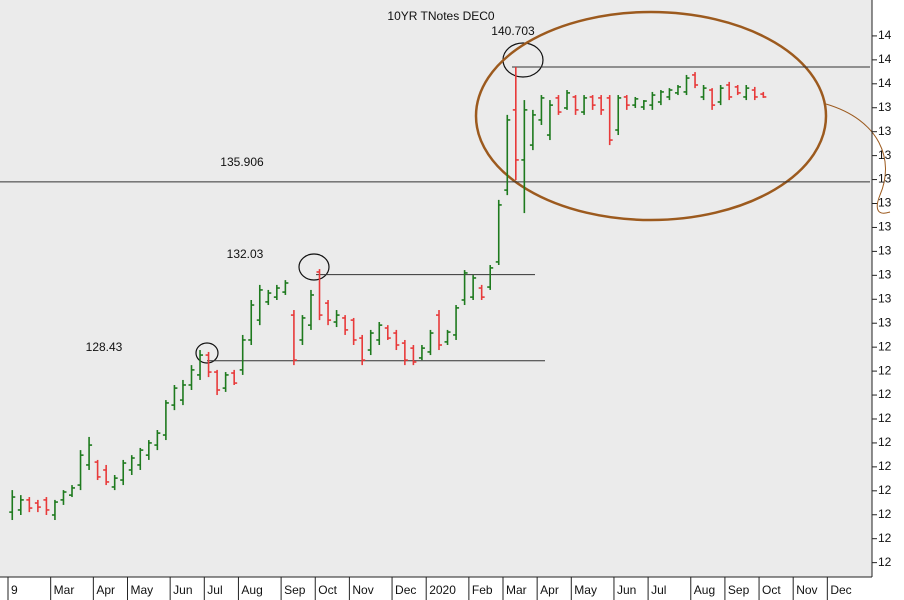 The image size is (904, 600). What do you see at coordinates (242, 162) in the screenshot?
I see `level-label: 135.906` at bounding box center [242, 162].